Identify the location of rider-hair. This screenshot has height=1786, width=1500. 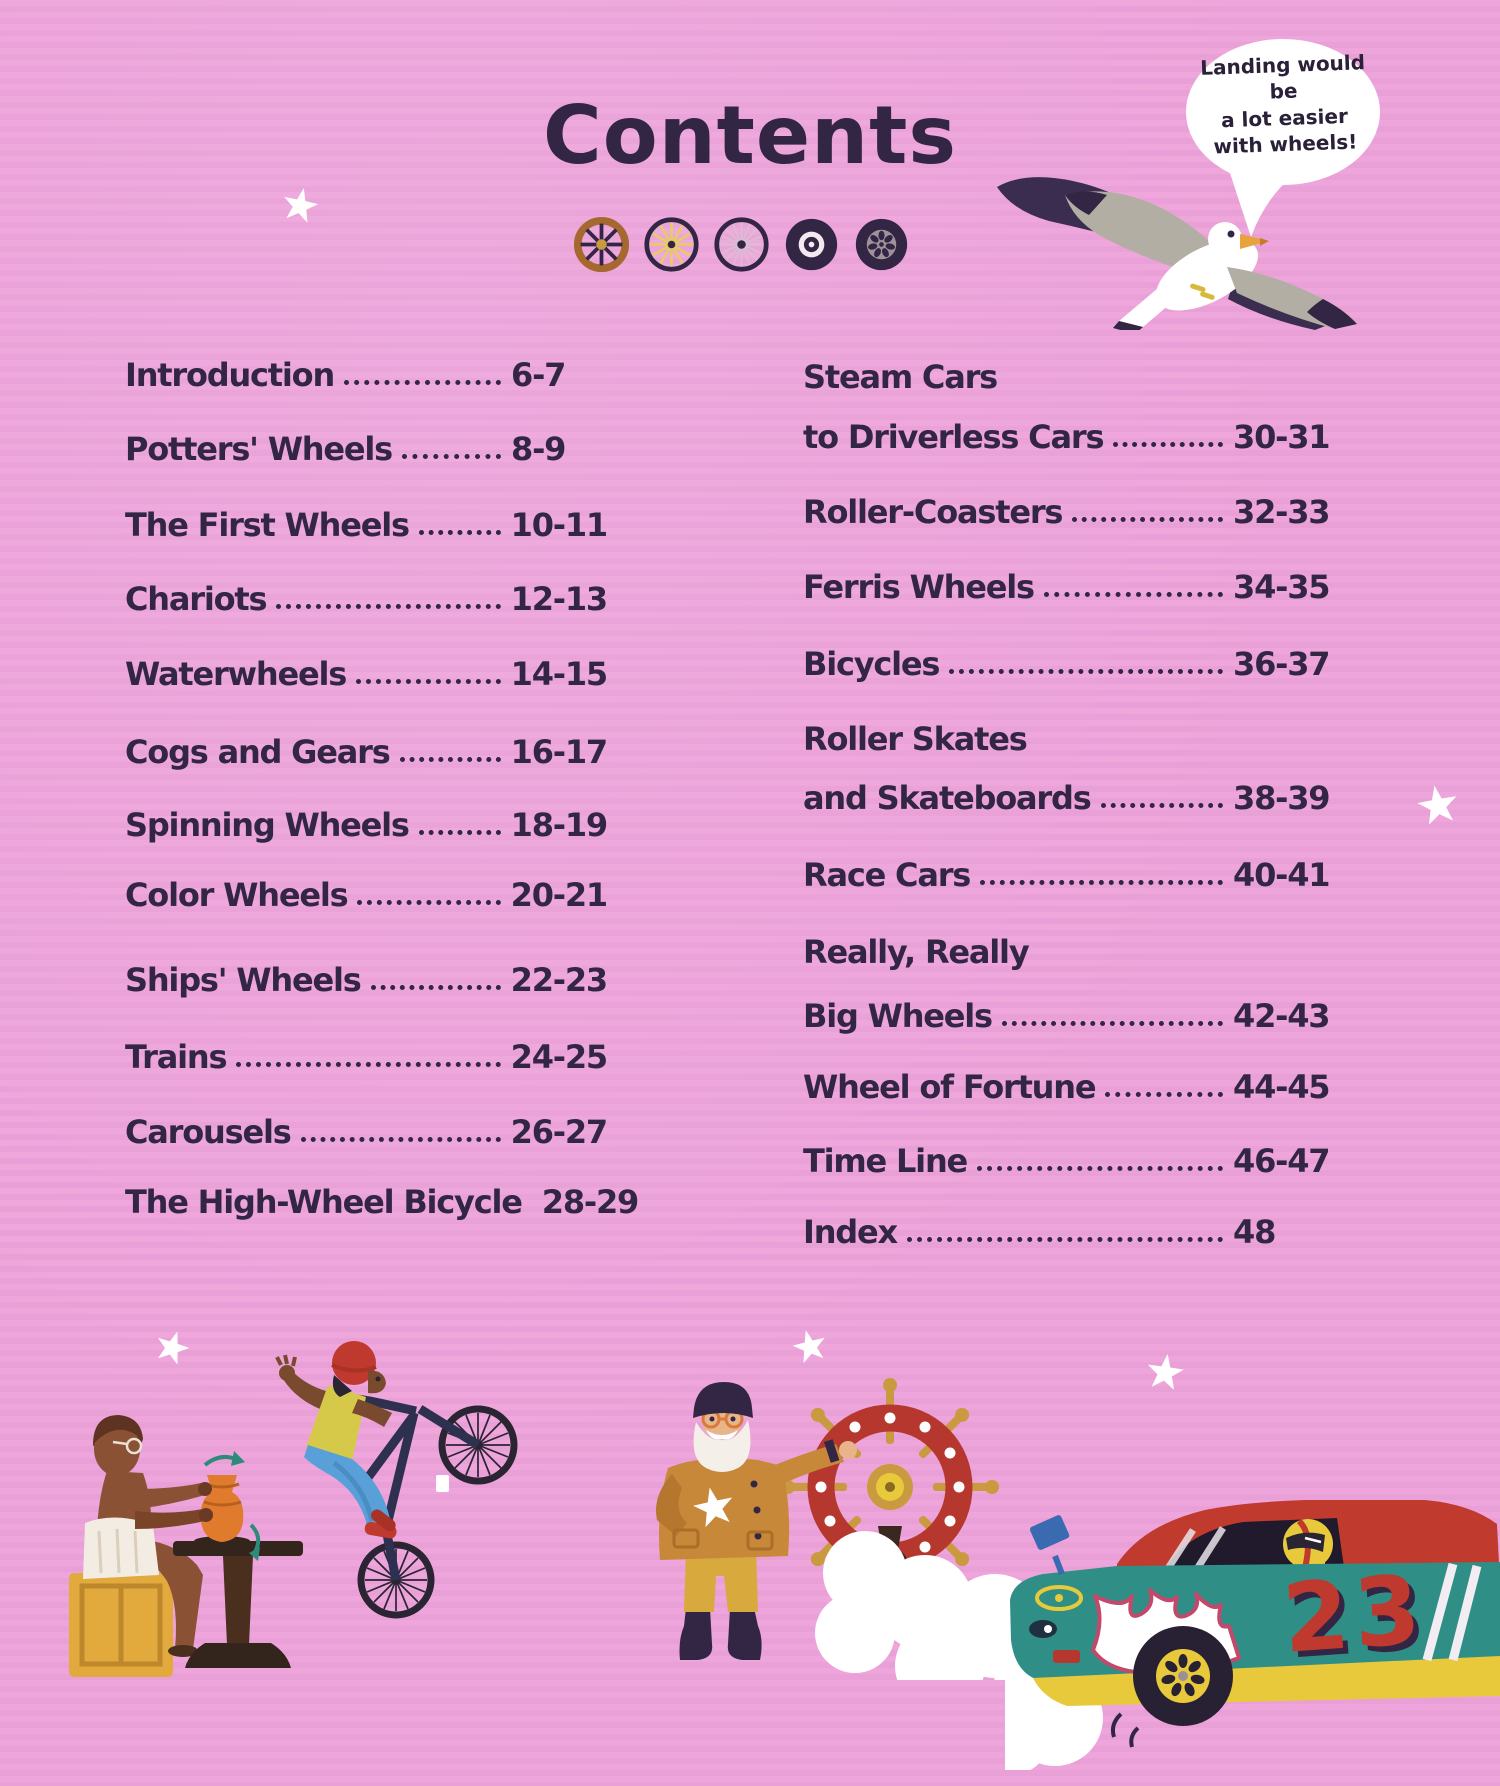
(342, 1386).